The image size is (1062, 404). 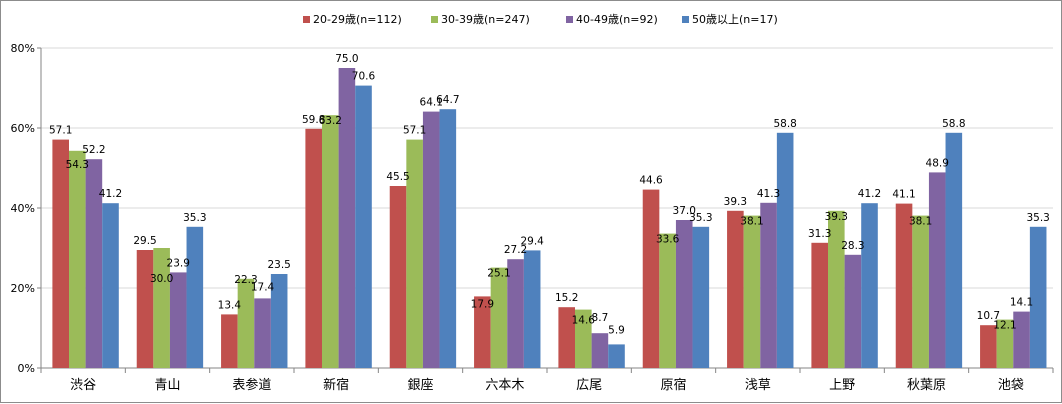 What do you see at coordinates (758, 385) in the screenshot?
I see `x-tick-label: 浅草` at bounding box center [758, 385].